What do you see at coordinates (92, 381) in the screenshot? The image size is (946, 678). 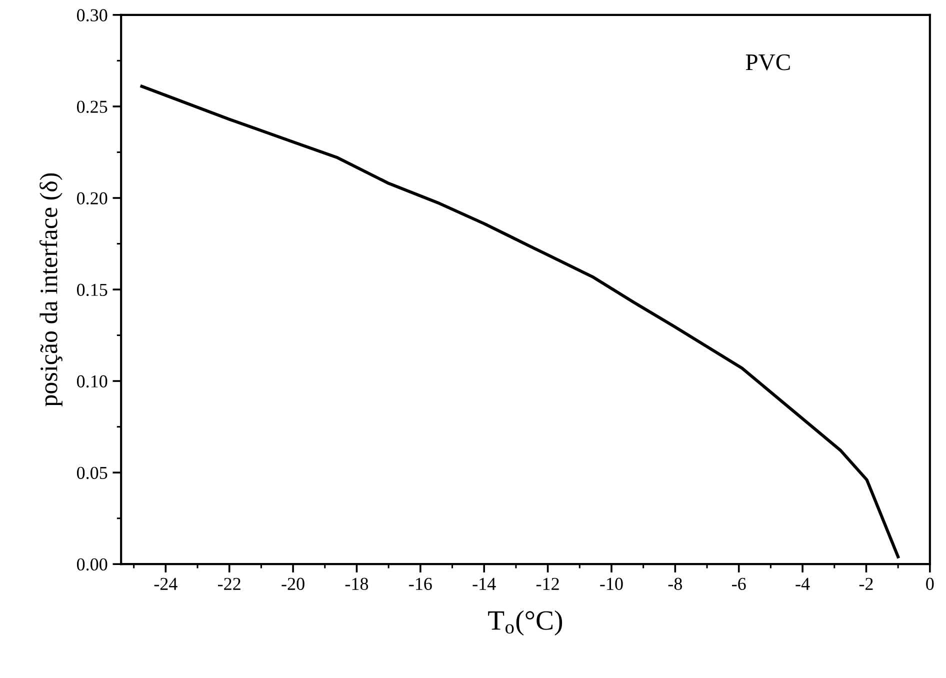 I see `y-tick-label: 0.10` at bounding box center [92, 381].